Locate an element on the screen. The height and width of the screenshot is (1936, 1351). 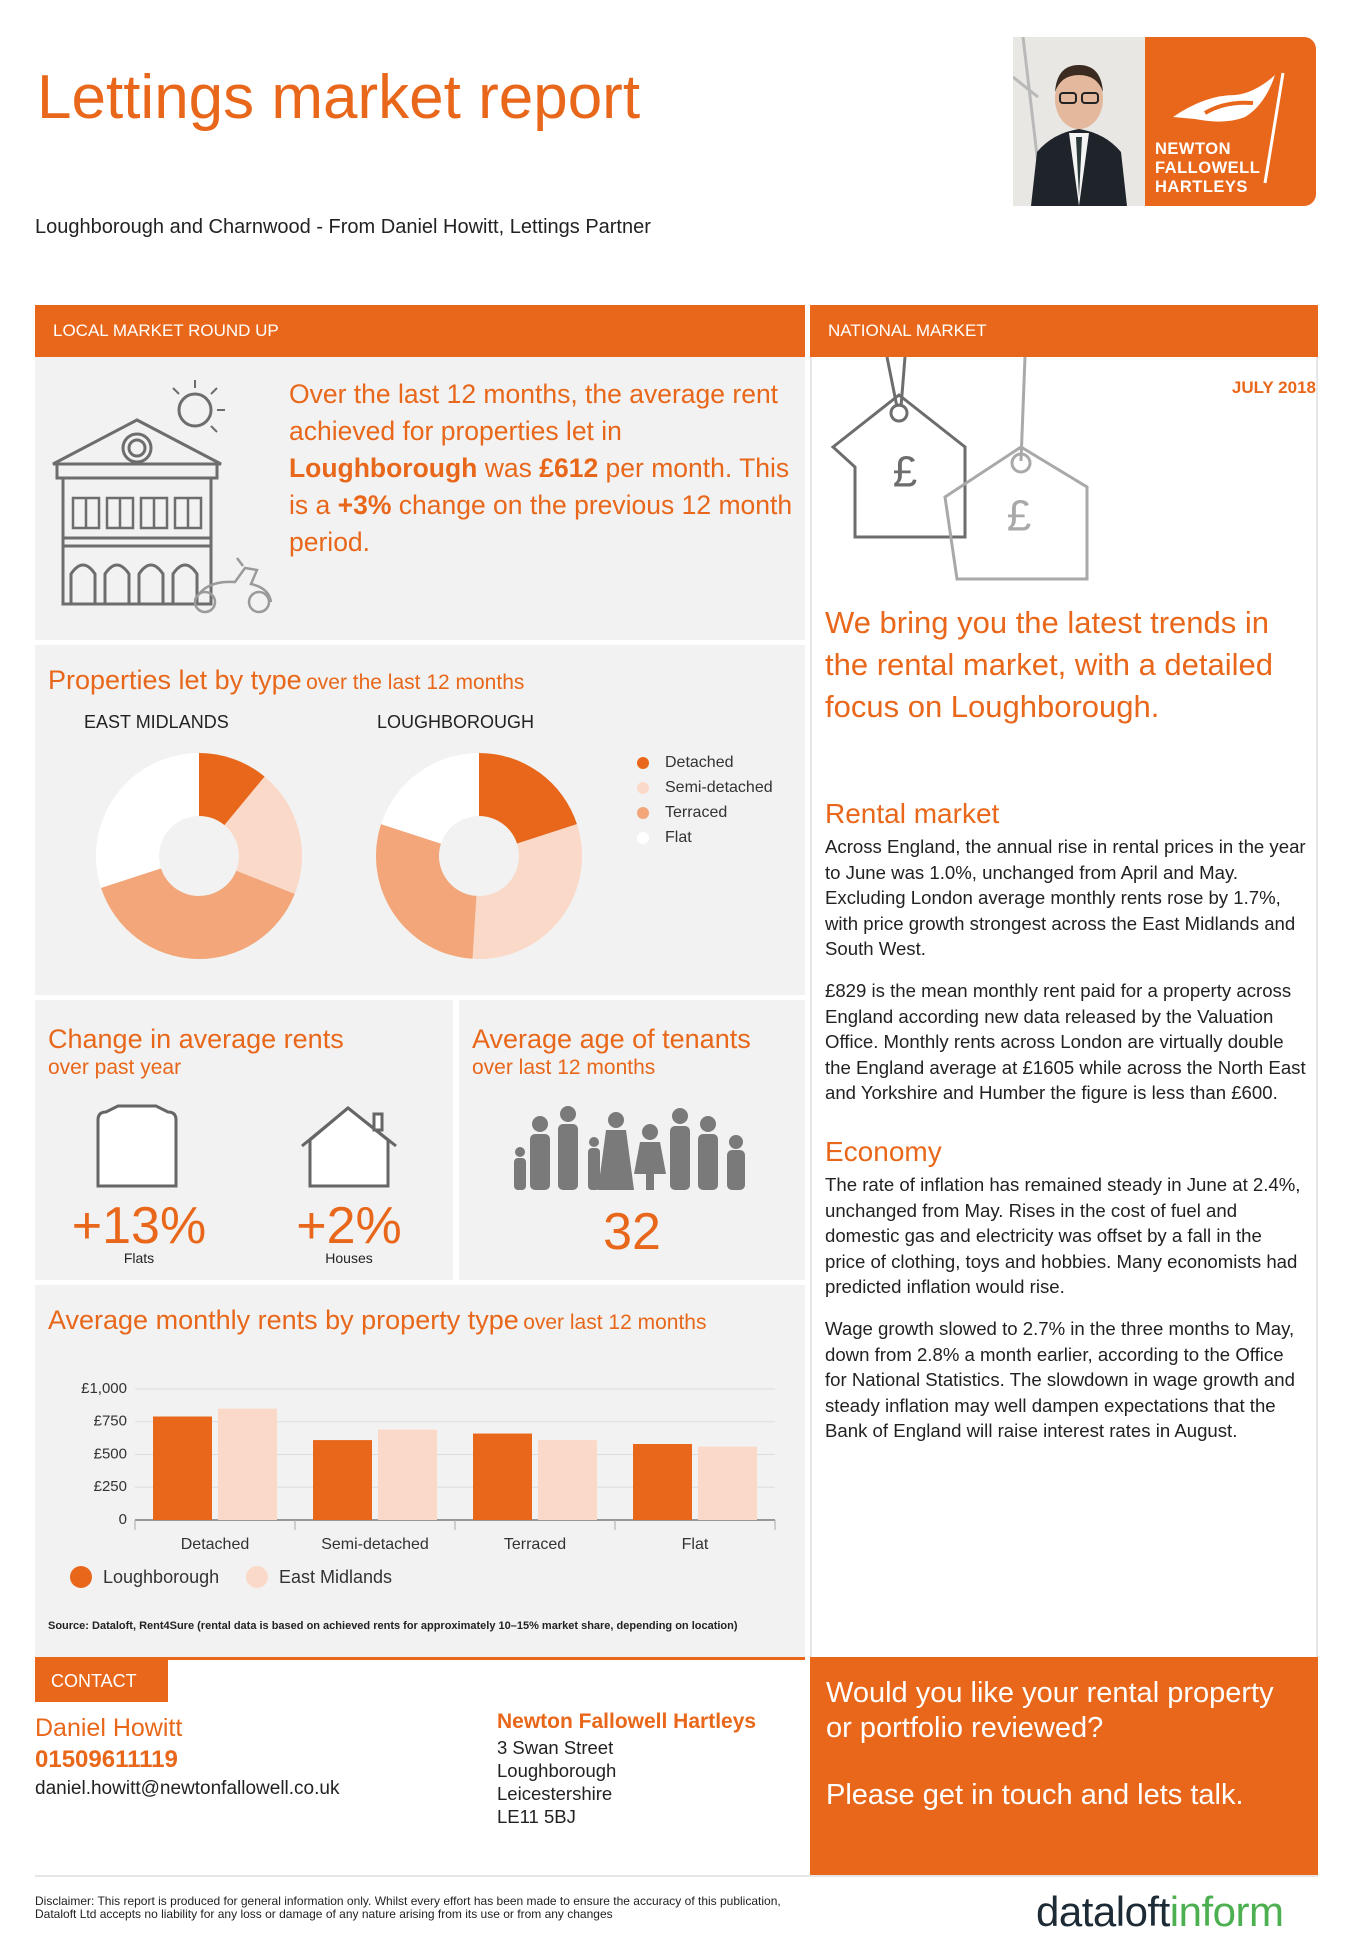
contact-name: Daniel Howitt is located at coordinates (109, 1728).